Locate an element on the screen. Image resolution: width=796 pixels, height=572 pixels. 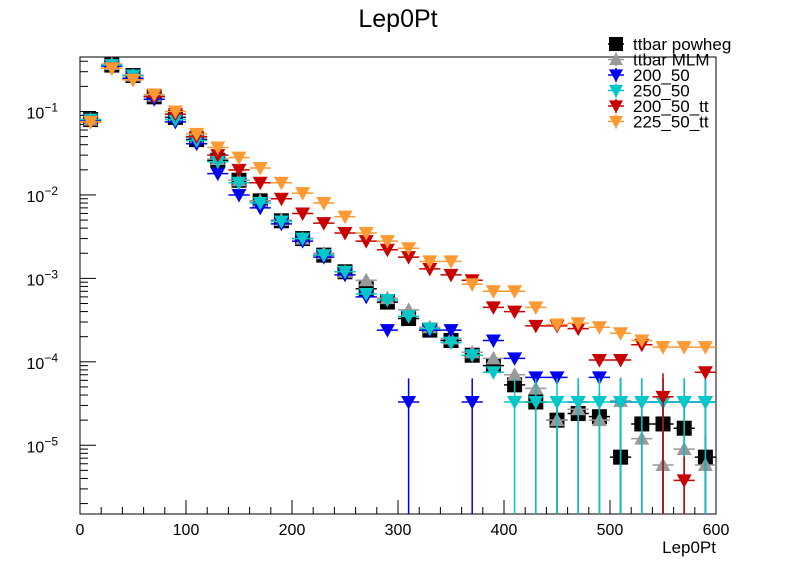
legend-label: ttbar powheg is located at coordinates (682, 44).